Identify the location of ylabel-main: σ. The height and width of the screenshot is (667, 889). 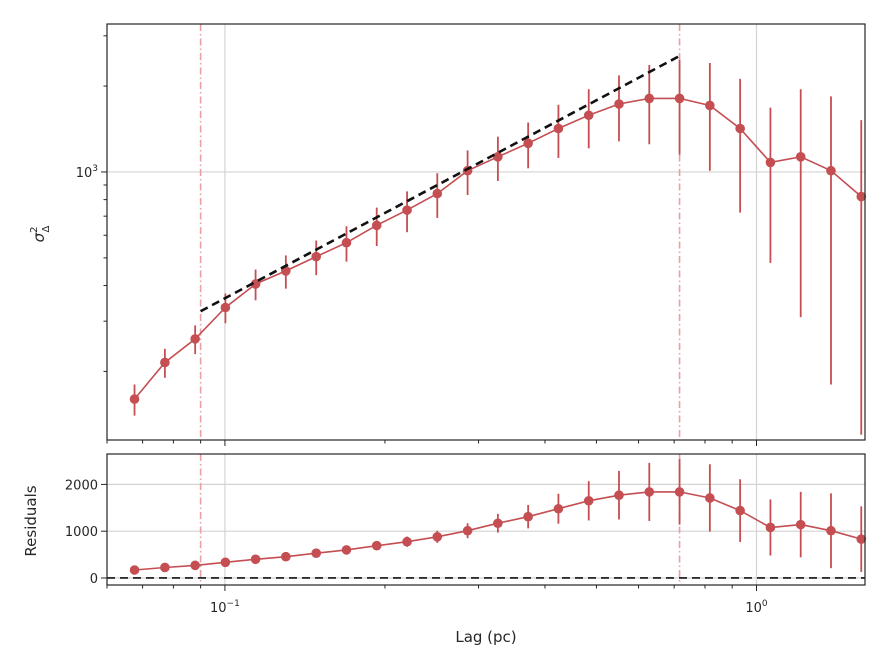
(39, 237).